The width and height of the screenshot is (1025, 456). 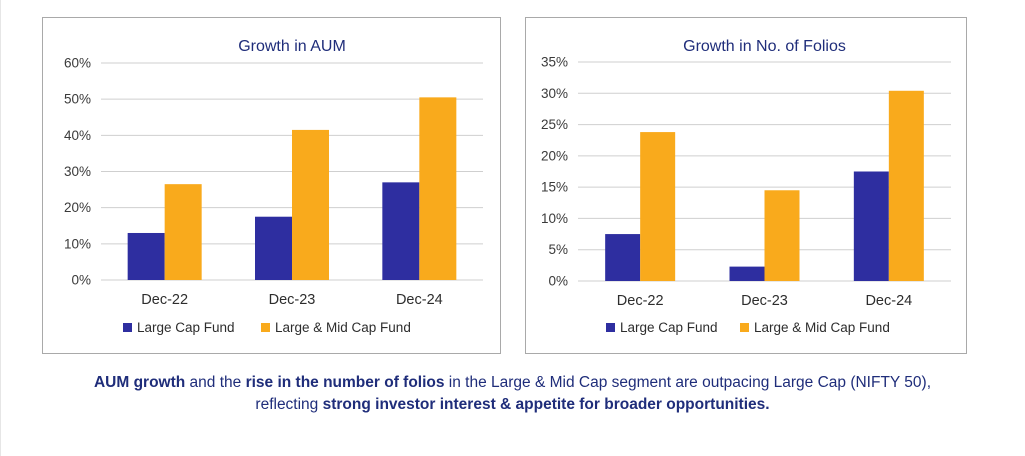 I want to click on y-tick-label: 35%, so click(x=554, y=62).